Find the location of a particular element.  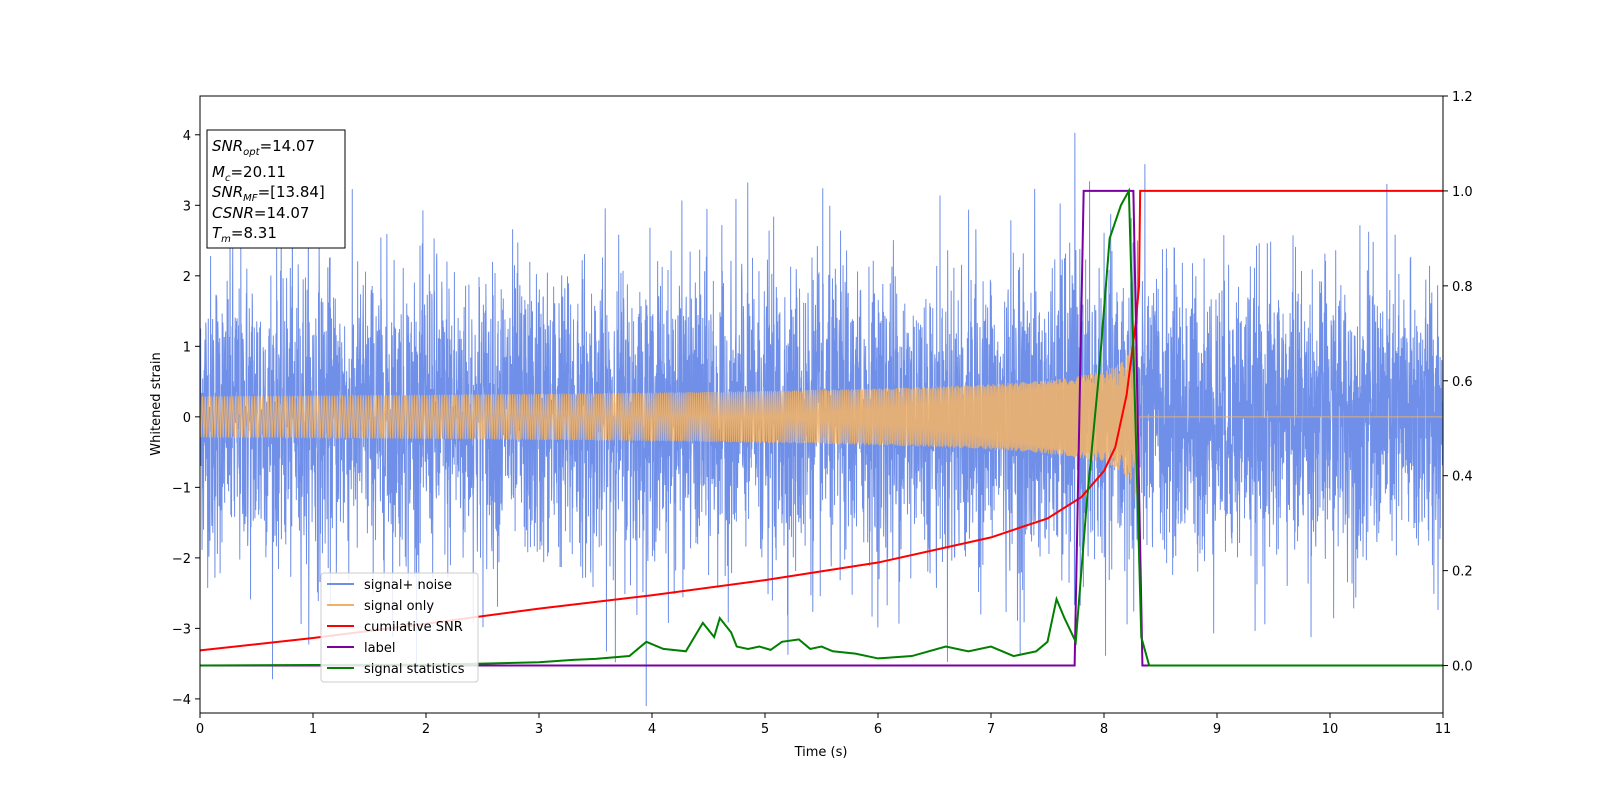

legend-frame is located at coordinates (399, 627).